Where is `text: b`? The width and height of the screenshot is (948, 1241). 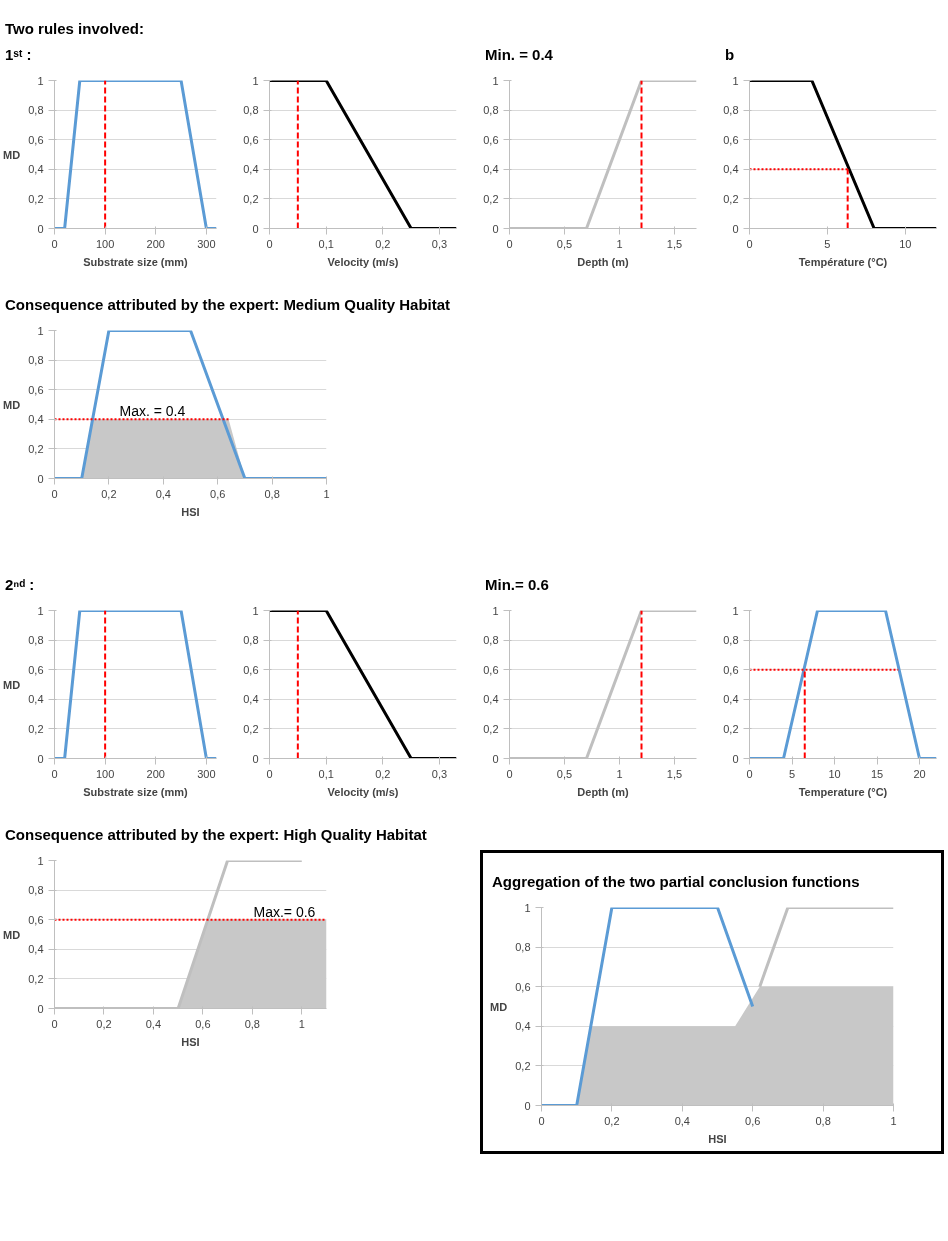 text: b is located at coordinates (730, 54).